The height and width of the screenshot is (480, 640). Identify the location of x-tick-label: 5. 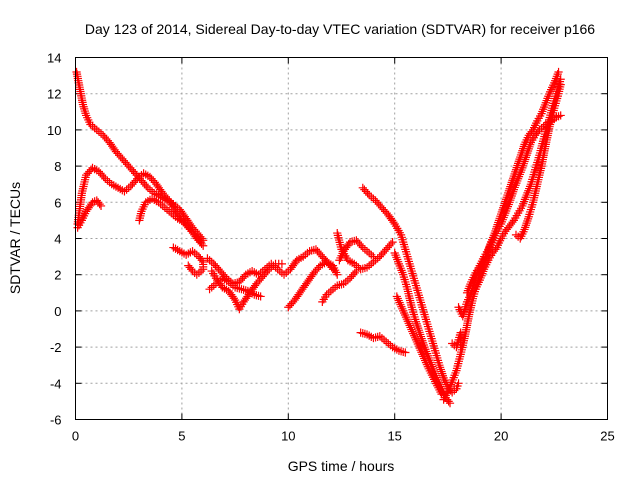
(181, 436).